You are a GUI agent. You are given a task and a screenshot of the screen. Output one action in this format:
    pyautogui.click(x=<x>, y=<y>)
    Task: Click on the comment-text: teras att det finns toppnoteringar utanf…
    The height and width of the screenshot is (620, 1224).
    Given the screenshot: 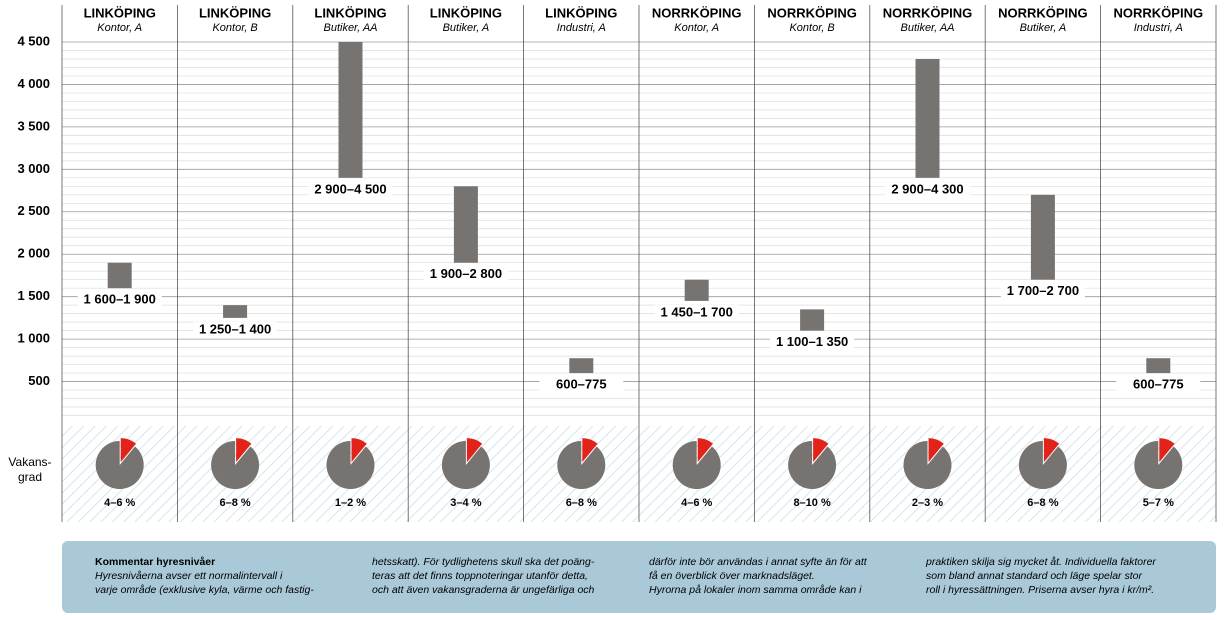 What is the action you would take?
    pyautogui.click(x=480, y=576)
    